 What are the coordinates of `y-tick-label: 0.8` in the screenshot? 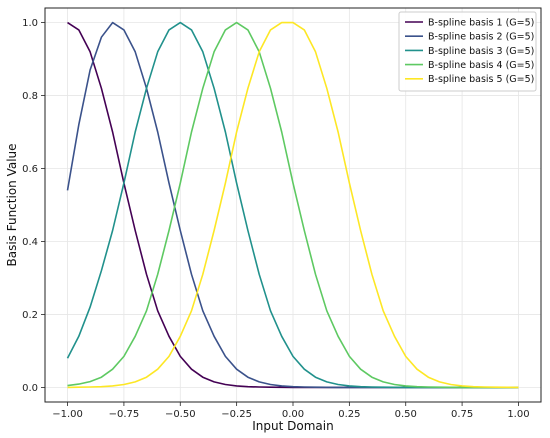 It's located at (30, 96).